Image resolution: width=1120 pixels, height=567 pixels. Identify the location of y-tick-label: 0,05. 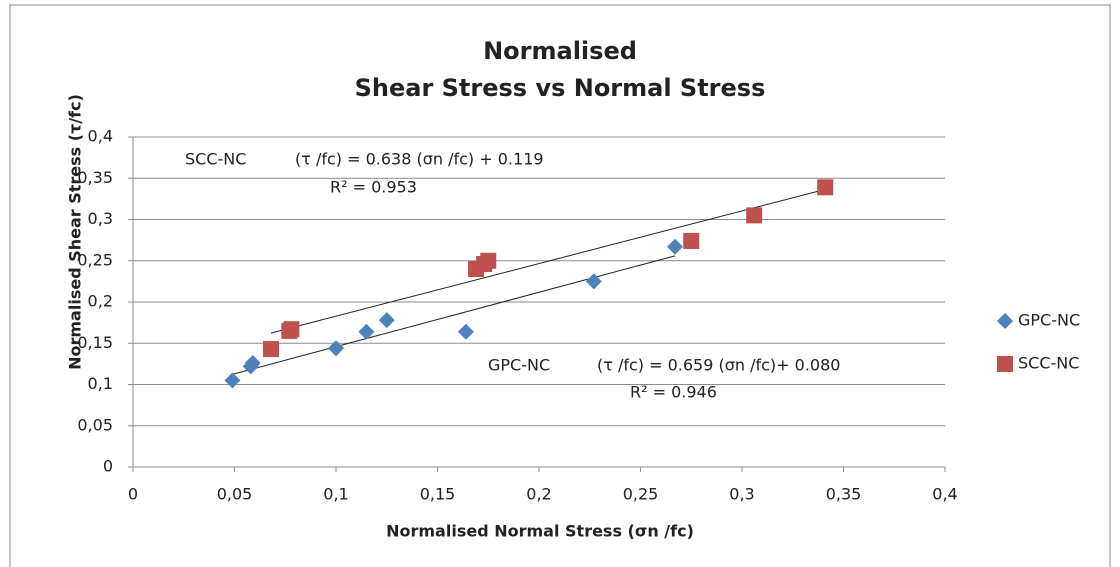
(95, 424).